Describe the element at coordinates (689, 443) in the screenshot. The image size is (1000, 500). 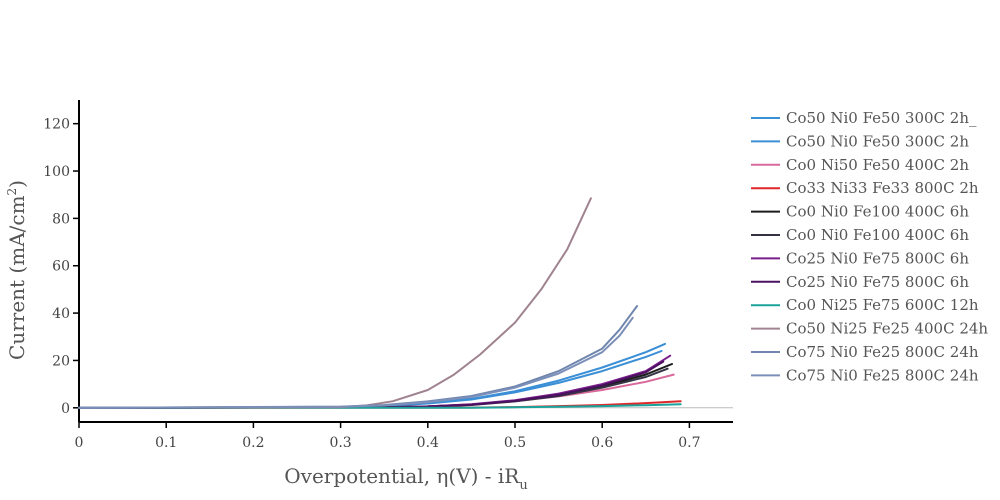
I see `x-tick-label: 0.7` at that location.